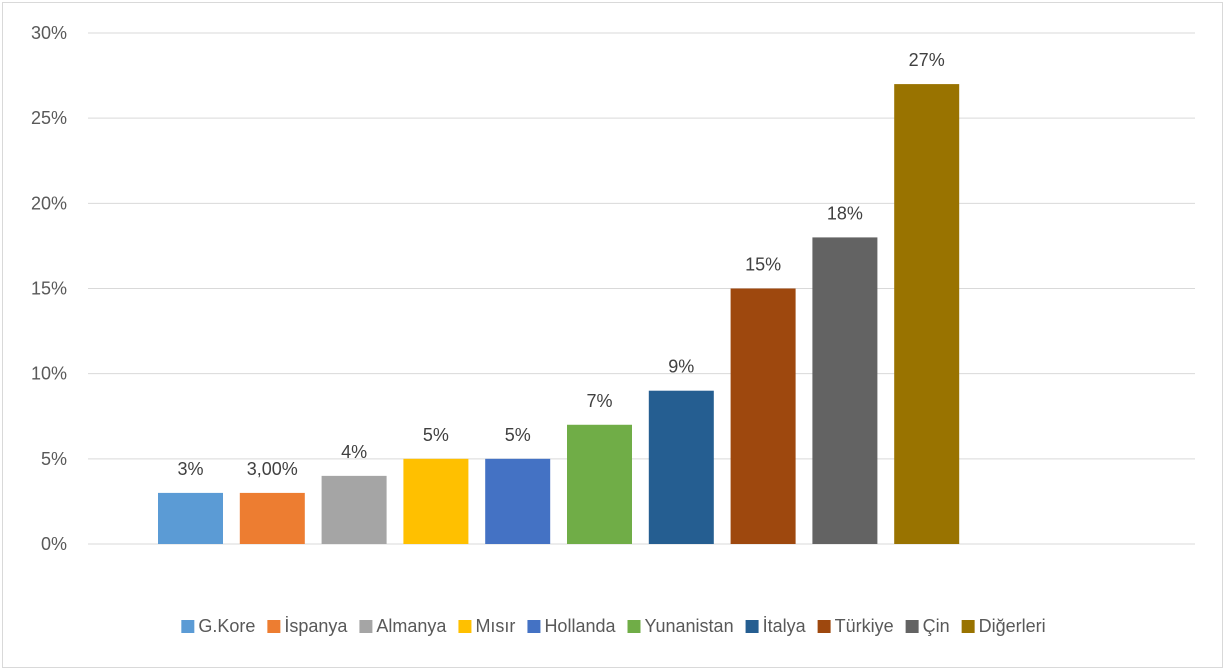  I want to click on legend-label: Almanya, so click(411, 626).